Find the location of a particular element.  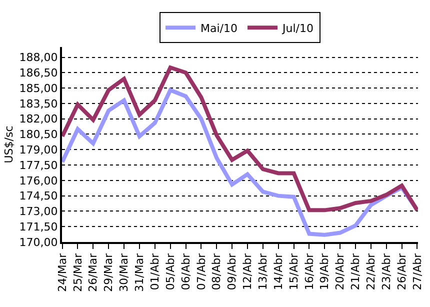

y-tick-label: 182,00 is located at coordinates (38, 119).